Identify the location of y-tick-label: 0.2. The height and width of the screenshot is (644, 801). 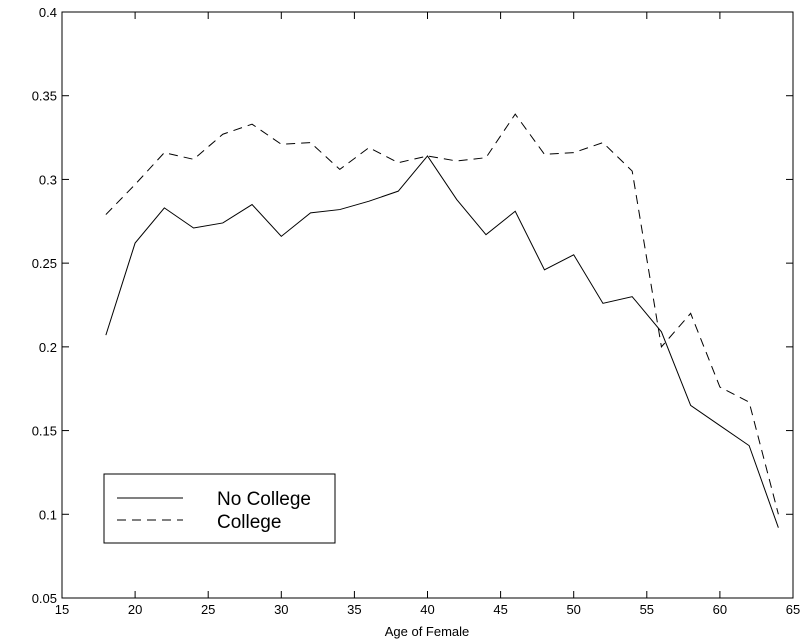
(48, 347).